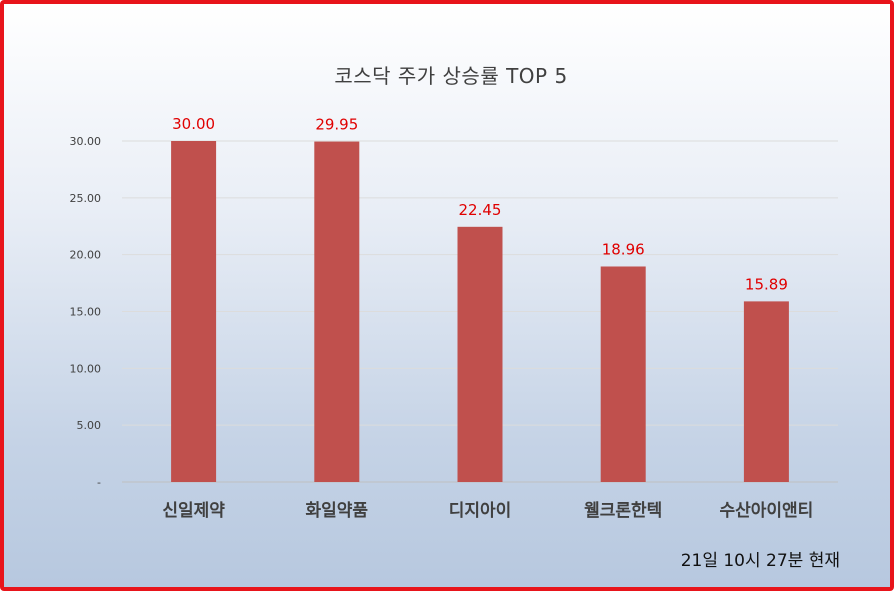 The image size is (894, 591). Describe the element at coordinates (451, 76) in the screenshot. I see `chart-title: 코스닥 주가 상승률 TOP 5` at that location.